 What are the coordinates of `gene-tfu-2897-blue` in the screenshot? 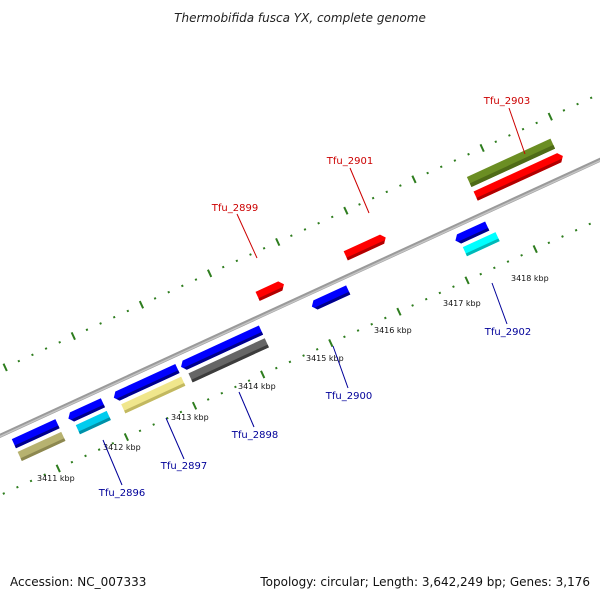 It's located at (146, 382).